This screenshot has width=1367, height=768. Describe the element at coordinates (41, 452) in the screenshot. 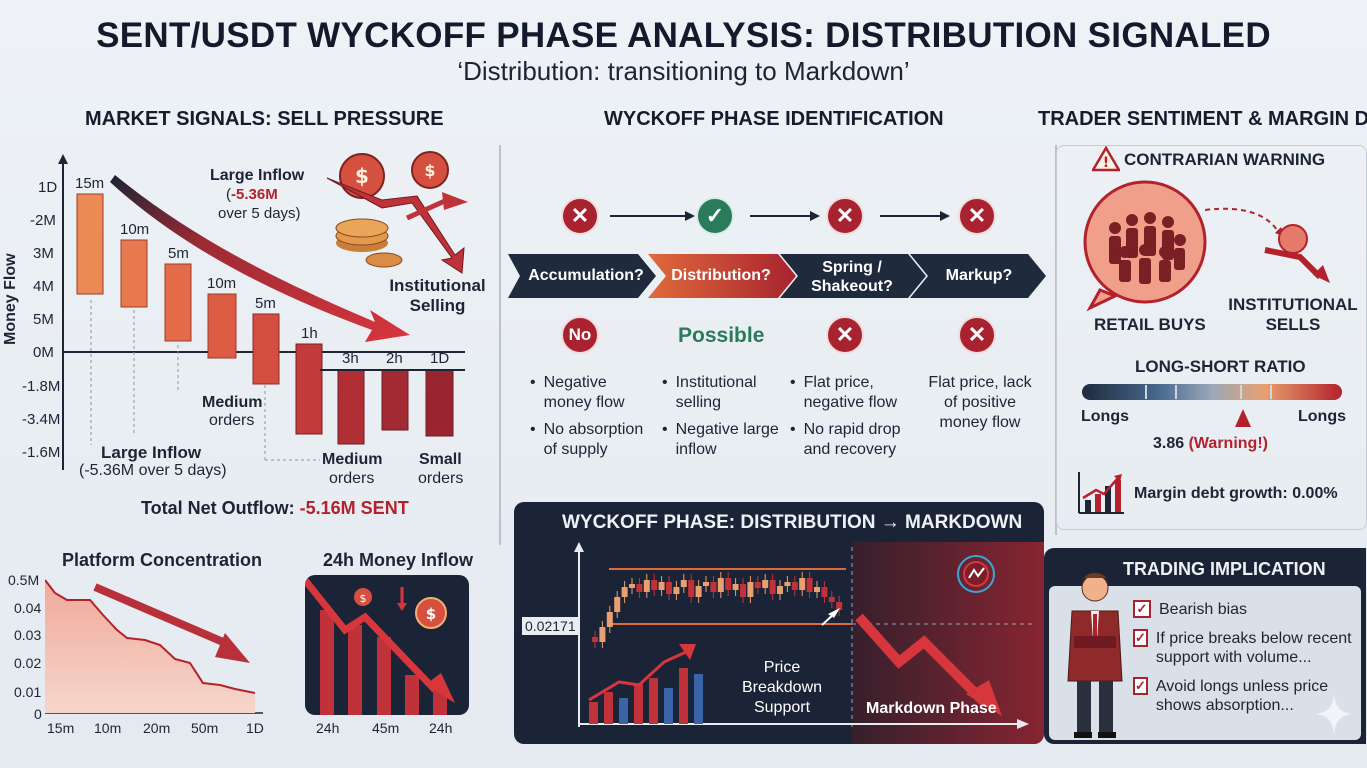

I see `y-tick: -1.6M` at that location.